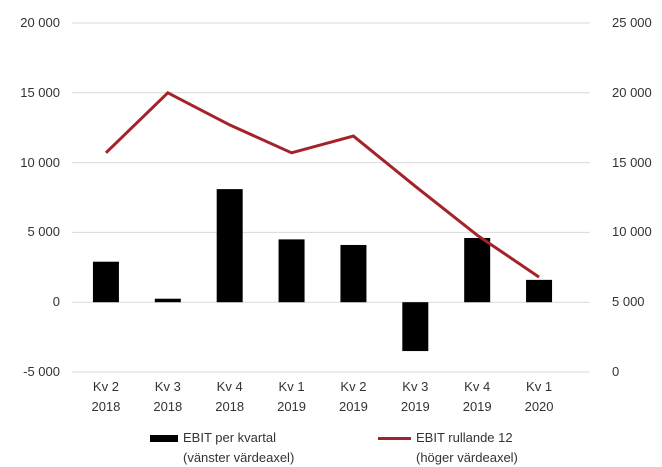 This screenshot has height=467, width=662. Describe the element at coordinates (628, 302) in the screenshot. I see `y2-tick-label: 5 000` at that location.